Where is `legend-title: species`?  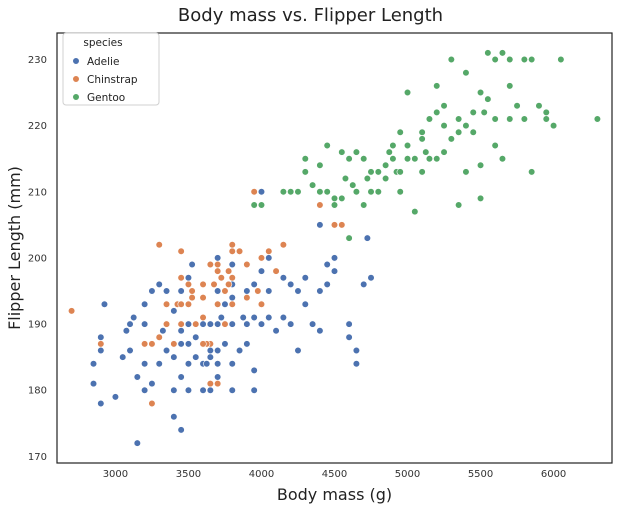
legend-title: species is located at coordinates (102, 43).